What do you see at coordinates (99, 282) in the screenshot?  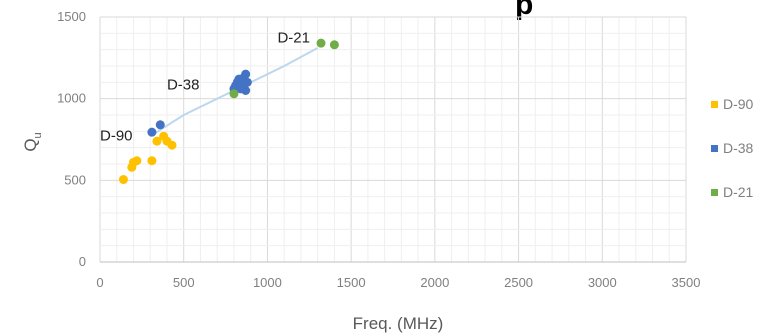 I see `x-tick-label: 0` at bounding box center [99, 282].